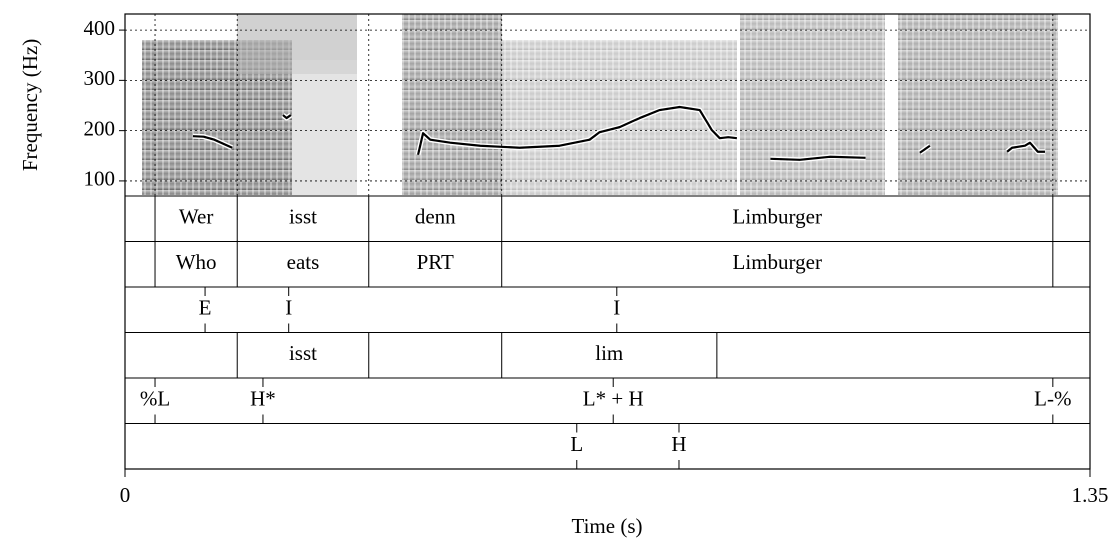 Image resolution: width=1115 pixels, height=543 pixels. What do you see at coordinates (1052, 399) in the screenshot?
I see `point-label: L-%` at bounding box center [1052, 399].